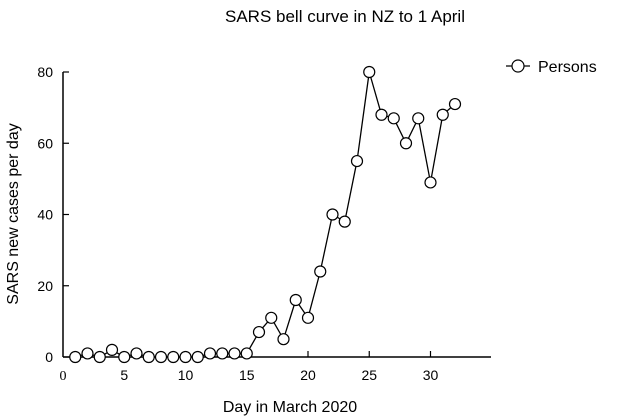  Describe the element at coordinates (63, 376) in the screenshot. I see `x-tick-label: 0` at that location.